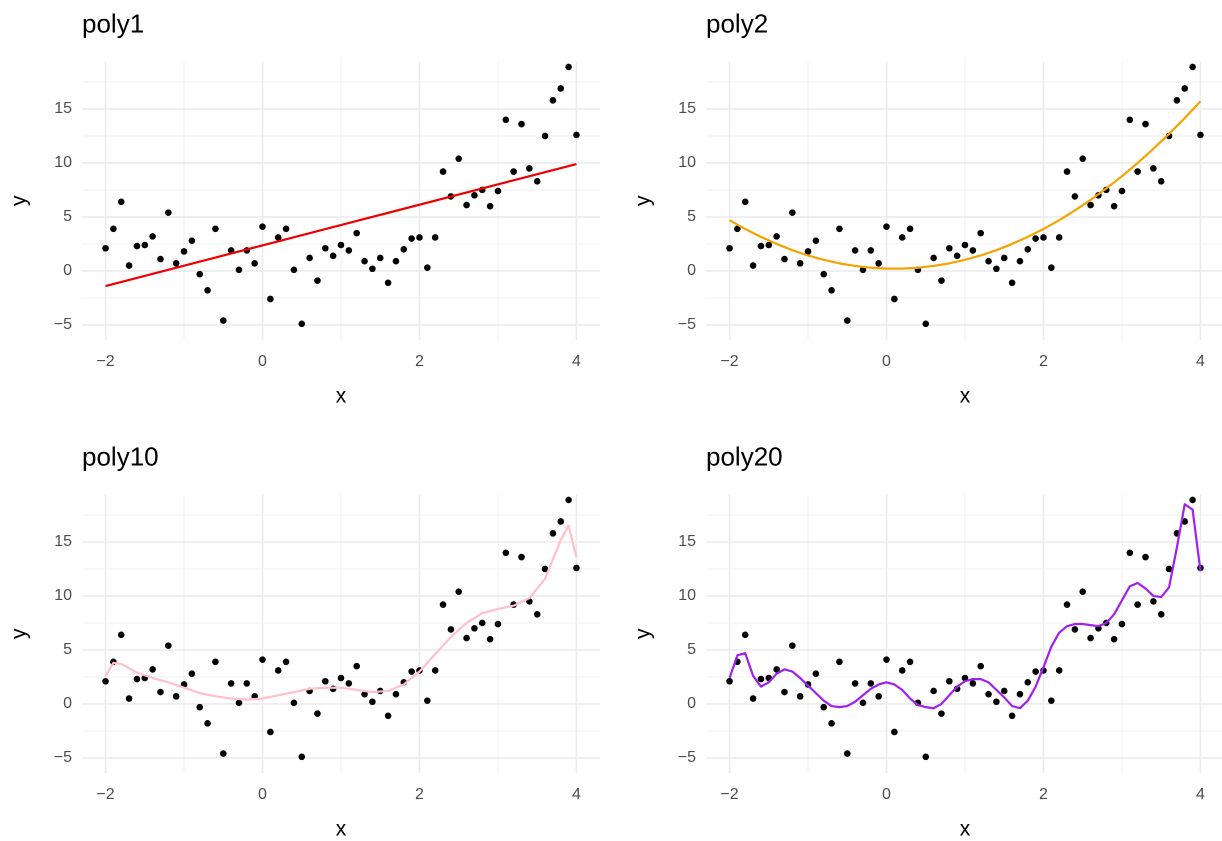  I want to click on y-tick-label: 15, so click(687, 108).